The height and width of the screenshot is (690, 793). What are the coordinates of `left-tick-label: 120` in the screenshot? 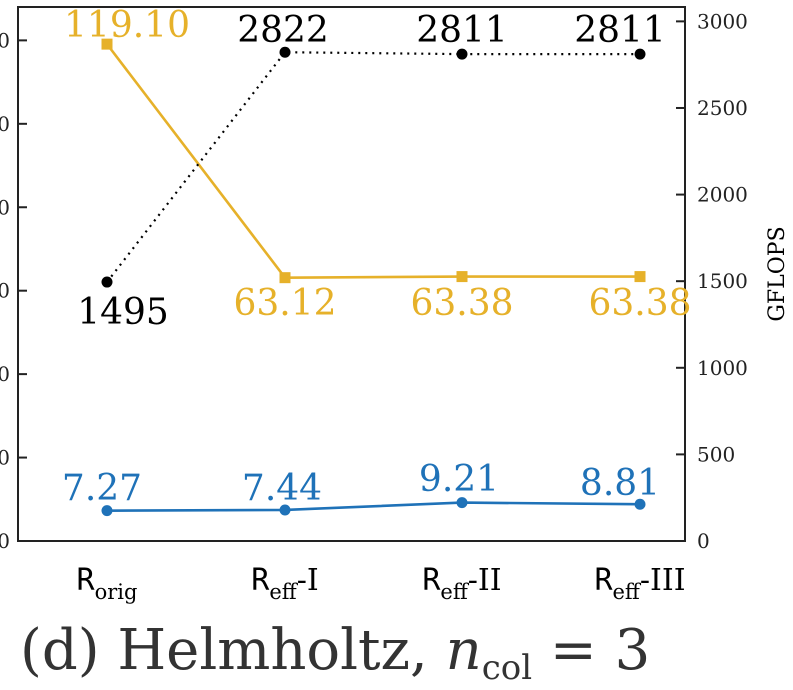 It's located at (5, 40).